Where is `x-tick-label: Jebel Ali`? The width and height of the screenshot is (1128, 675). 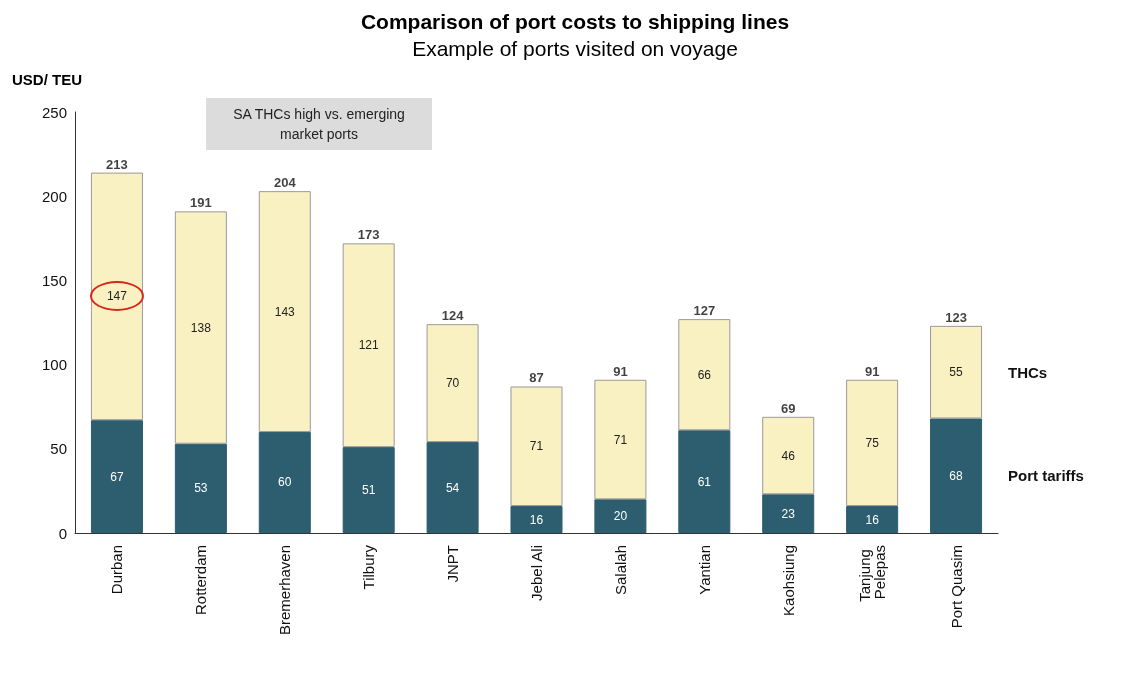 x-tick-label: Jebel Ali is located at coordinates (536, 573).